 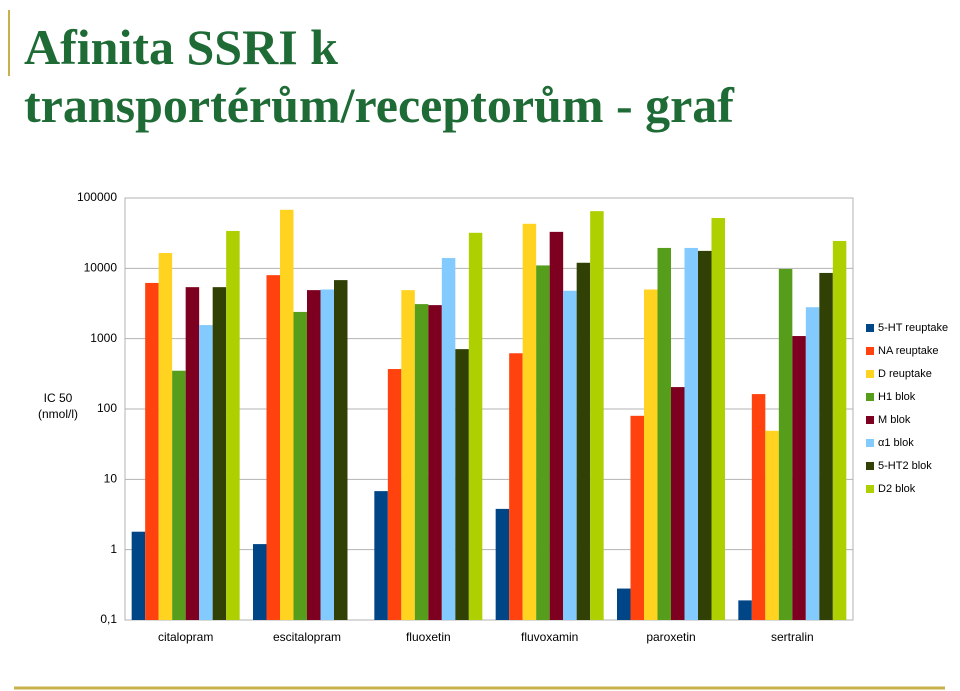 What do you see at coordinates (428, 637) in the screenshot?
I see `x-tick-label: fluoxetin` at bounding box center [428, 637].